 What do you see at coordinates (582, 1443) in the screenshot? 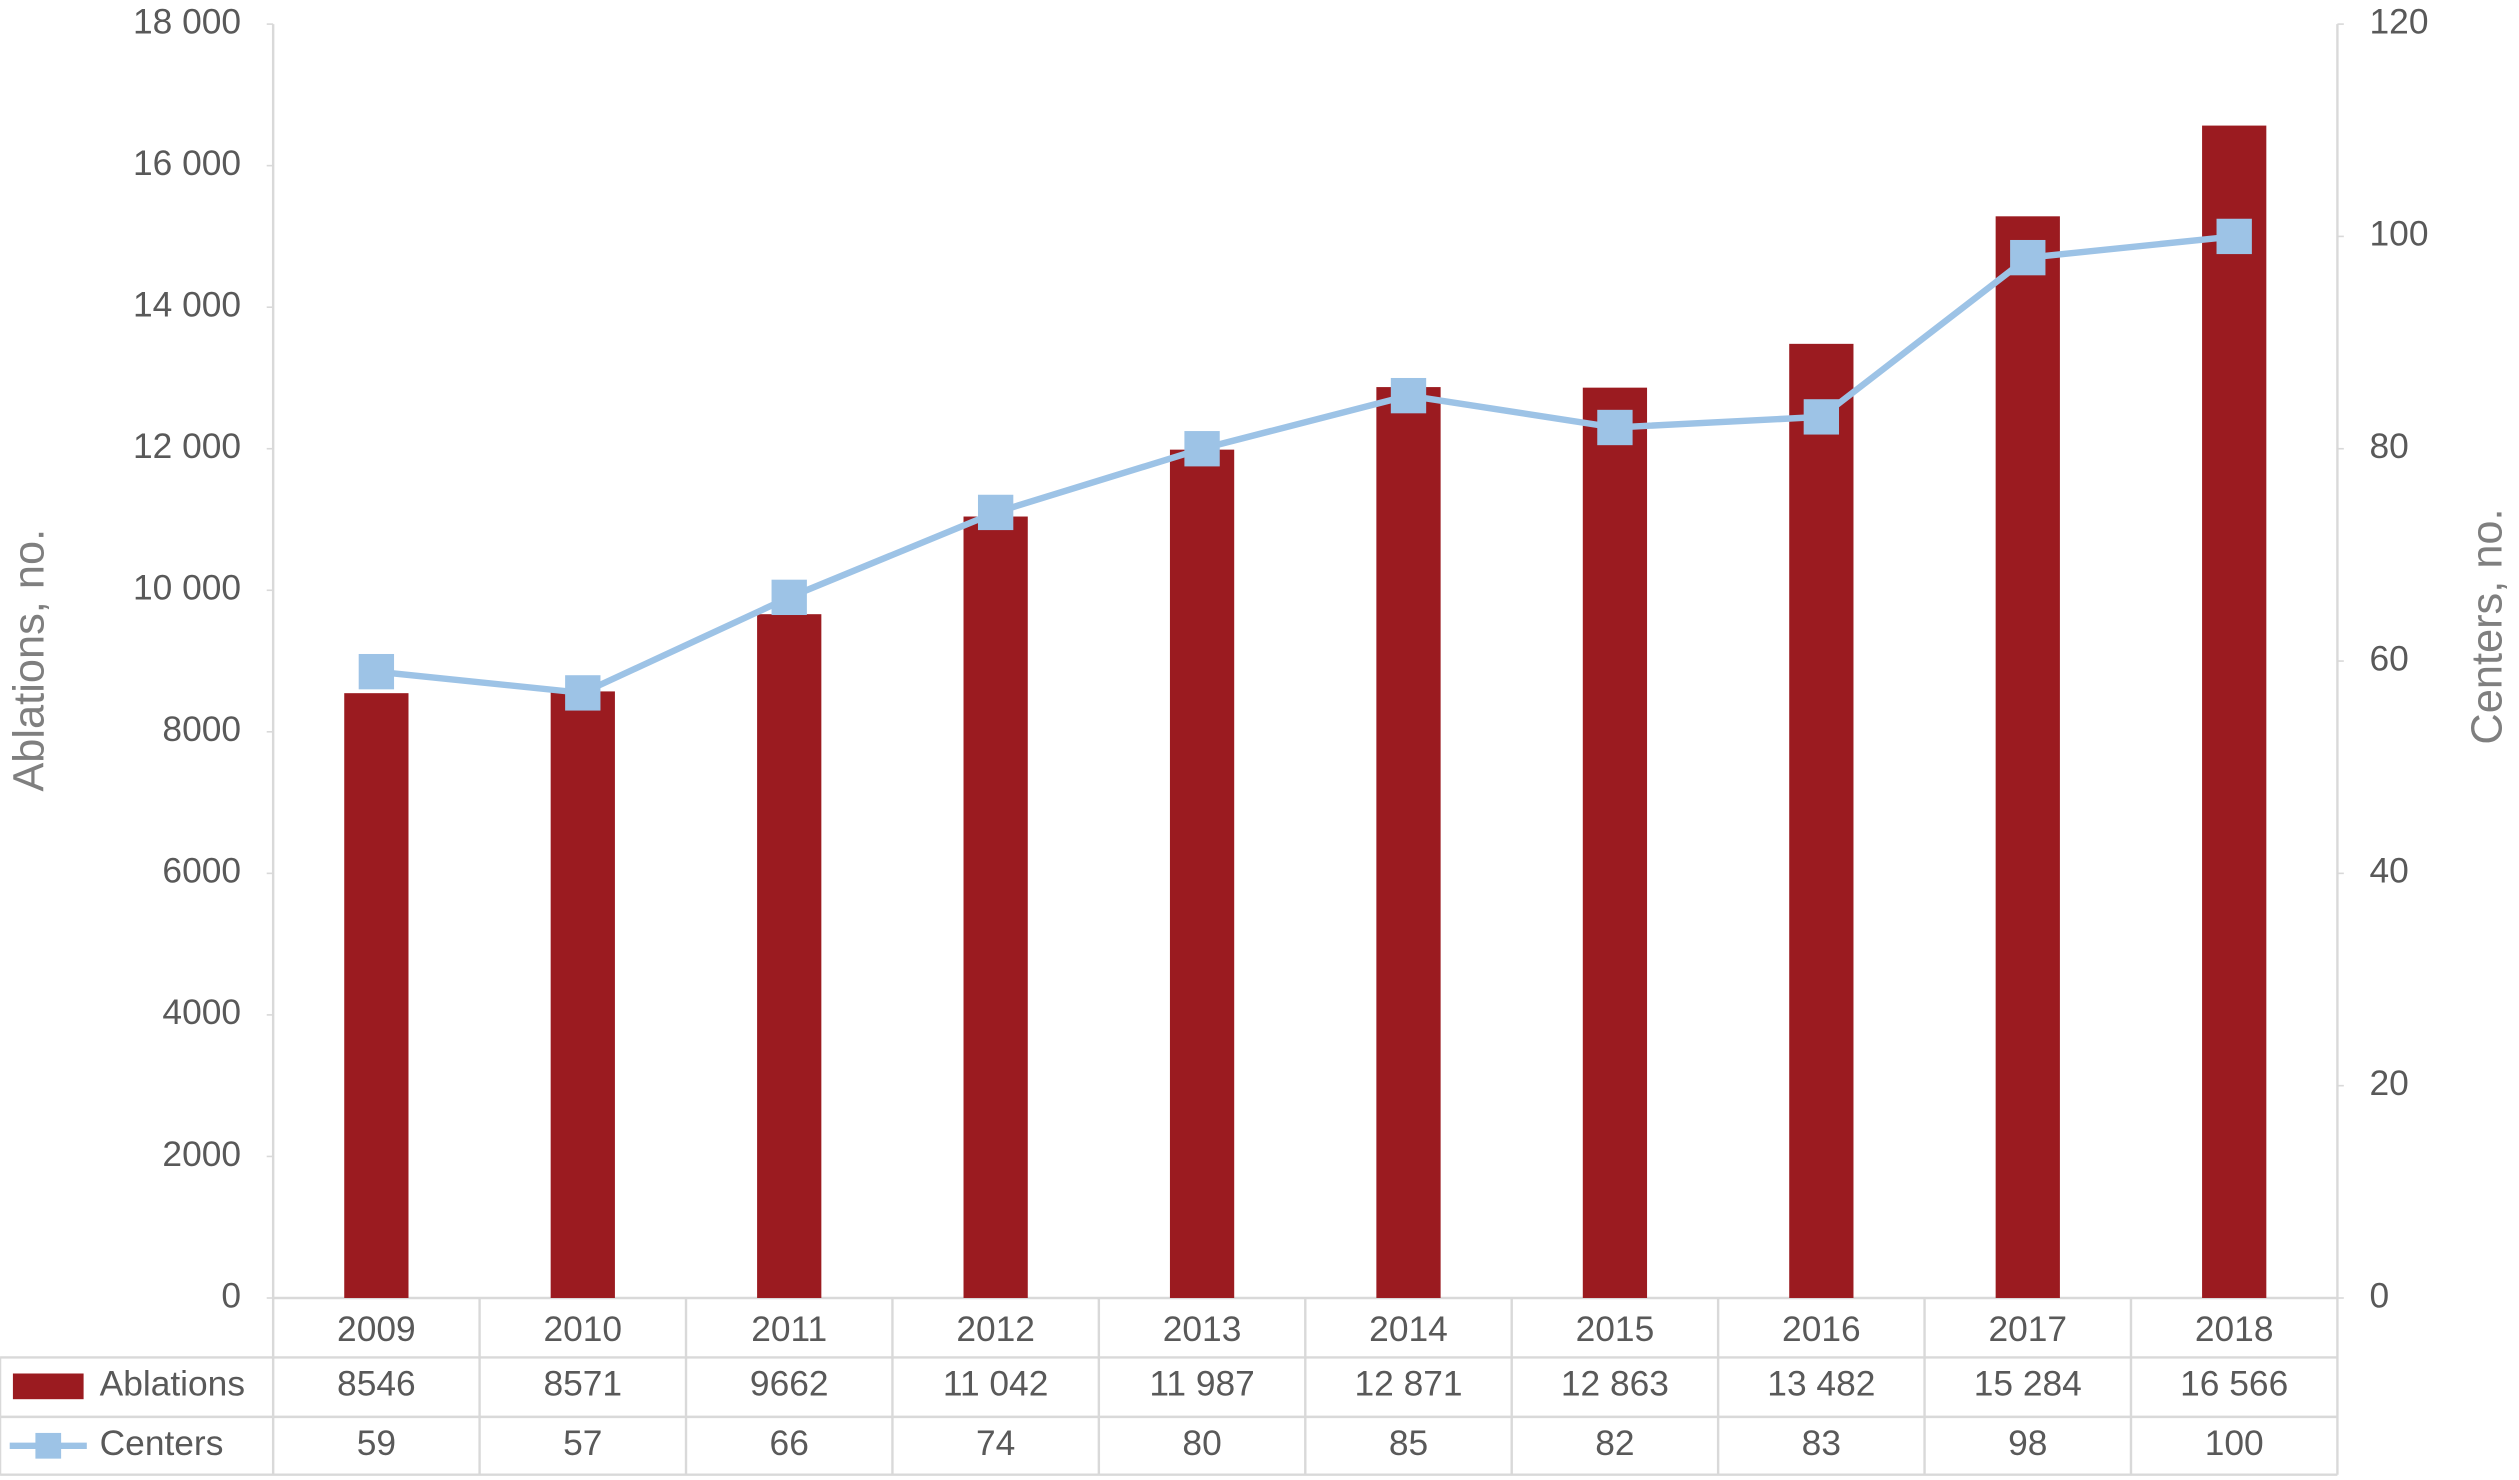
I see `table-value: 57` at bounding box center [582, 1443].